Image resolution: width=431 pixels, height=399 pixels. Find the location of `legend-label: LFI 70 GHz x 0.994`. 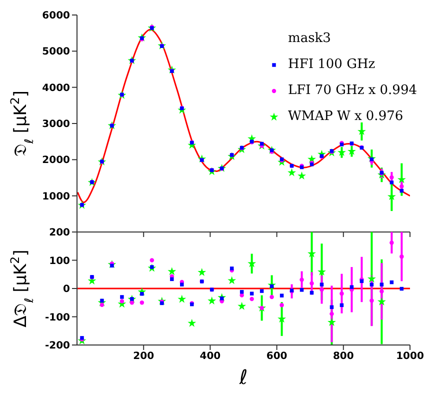

legend-label: LFI 70 GHz x 0.994 is located at coordinates (352, 91).